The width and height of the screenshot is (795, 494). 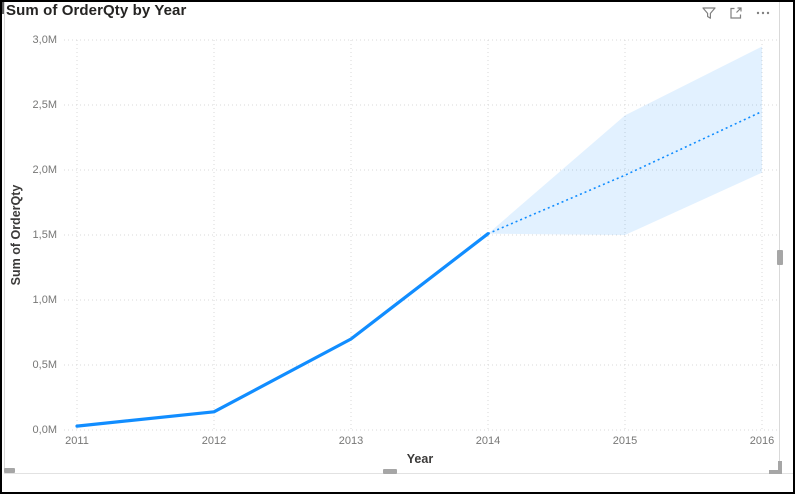 I want to click on focus-mode-icon, so click(x=736, y=13).